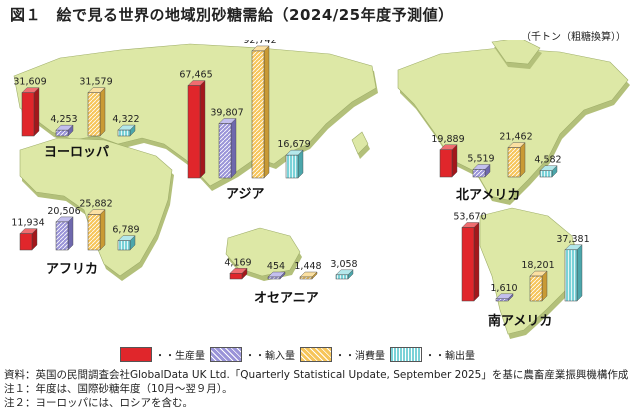 The width and height of the screenshot is (640, 411). Describe the element at coordinates (360, 143) in the screenshot. I see `island-japan` at that location.